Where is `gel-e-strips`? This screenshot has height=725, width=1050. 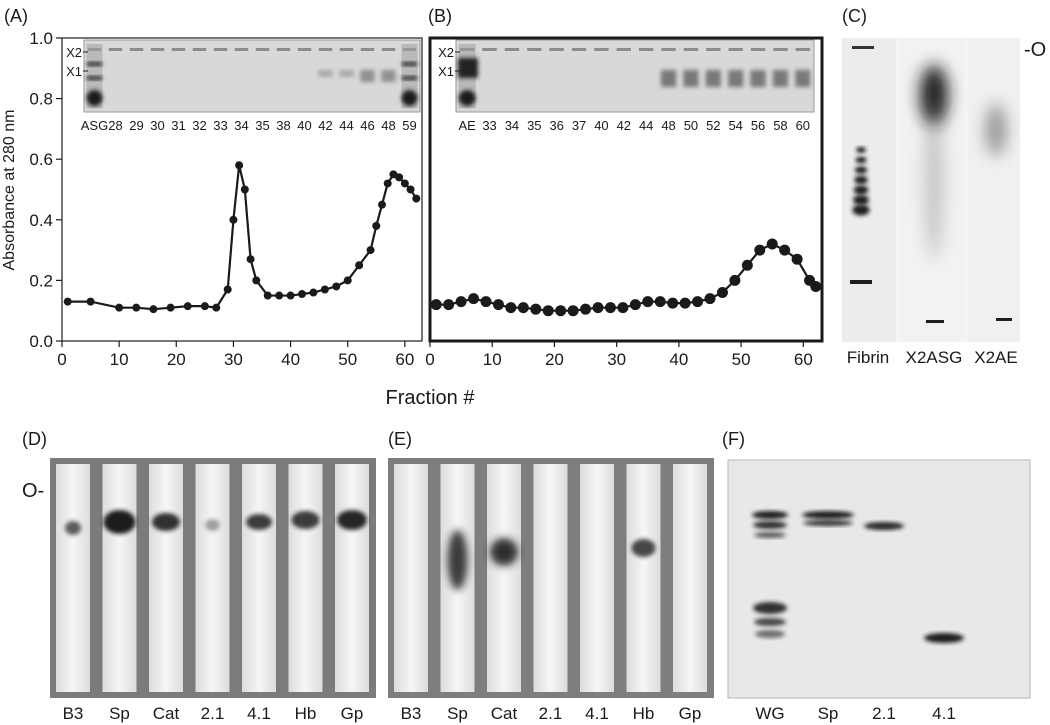
gel-e-strips is located at coordinates (550, 578).